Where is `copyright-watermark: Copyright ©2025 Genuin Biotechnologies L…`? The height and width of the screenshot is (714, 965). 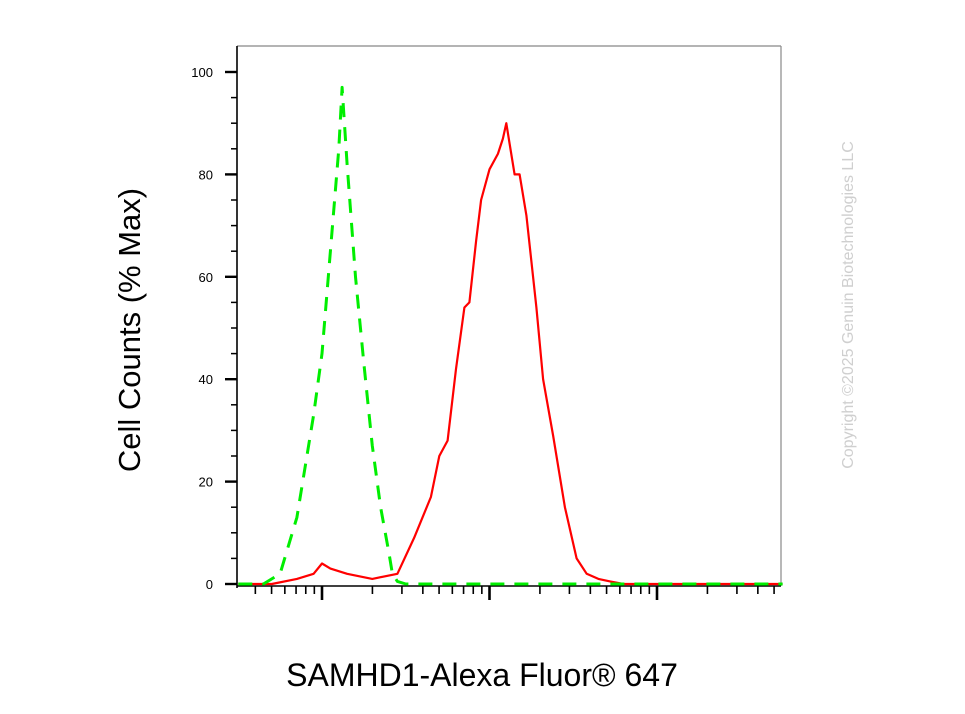
copyright-watermark: Copyright ©2025 Genuin Biotechnologies L… is located at coordinates (848, 305).